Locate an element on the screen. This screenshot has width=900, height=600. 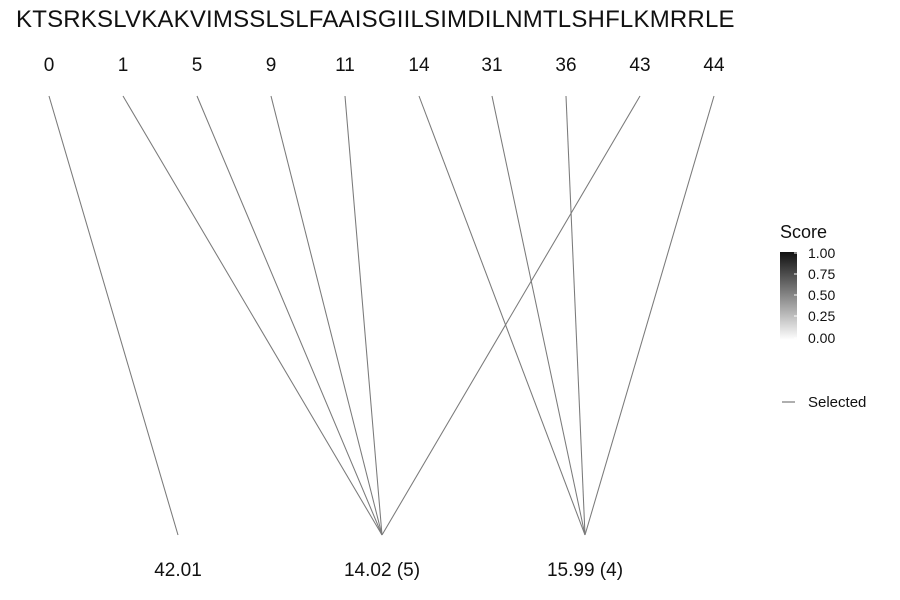
score-colorbar is located at coordinates (788, 296).